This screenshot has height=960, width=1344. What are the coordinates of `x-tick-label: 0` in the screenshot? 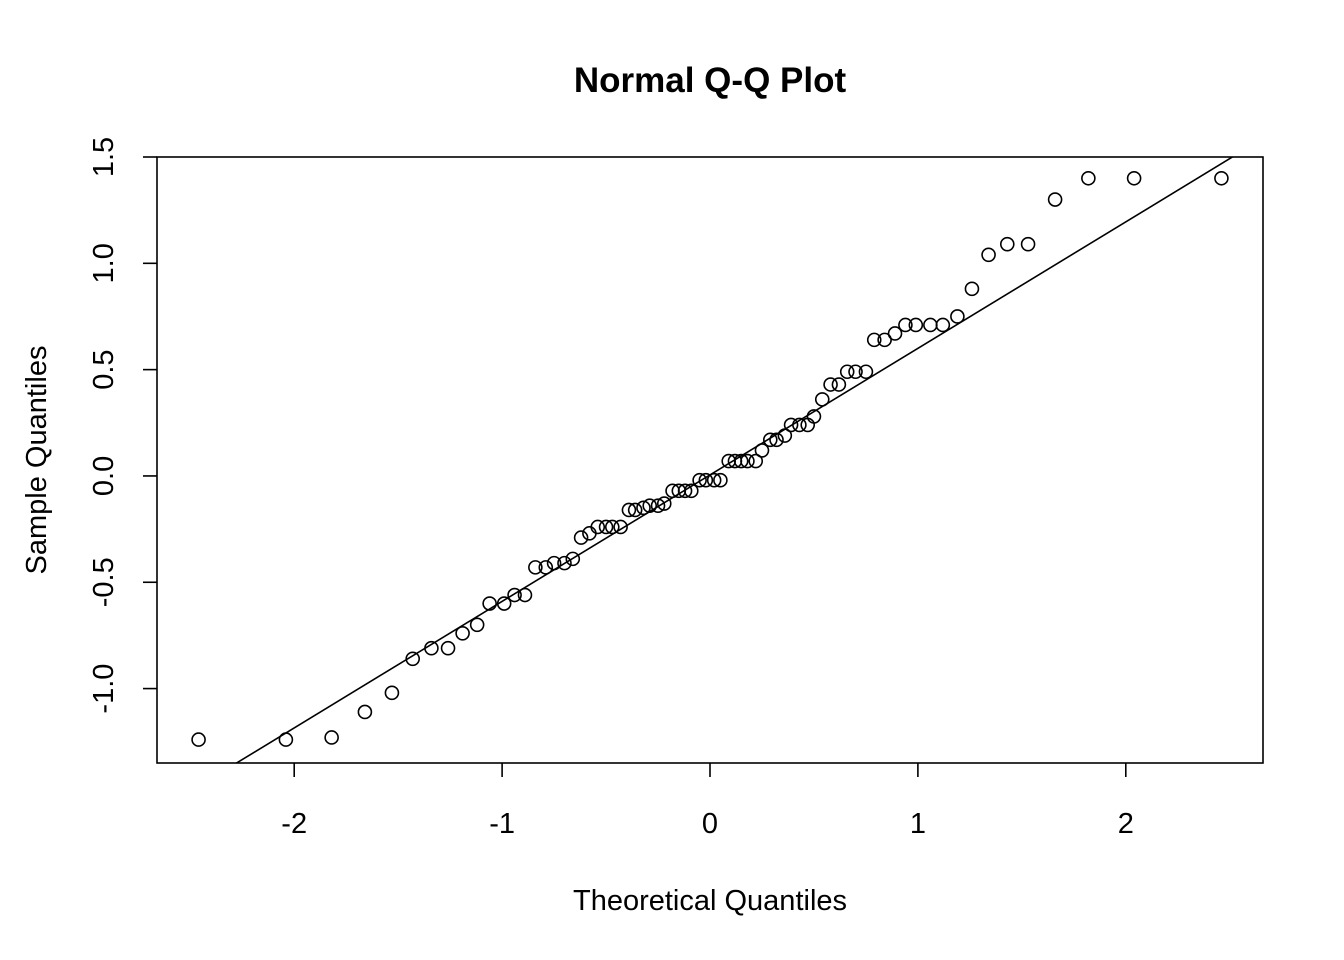 It's located at (710, 824).